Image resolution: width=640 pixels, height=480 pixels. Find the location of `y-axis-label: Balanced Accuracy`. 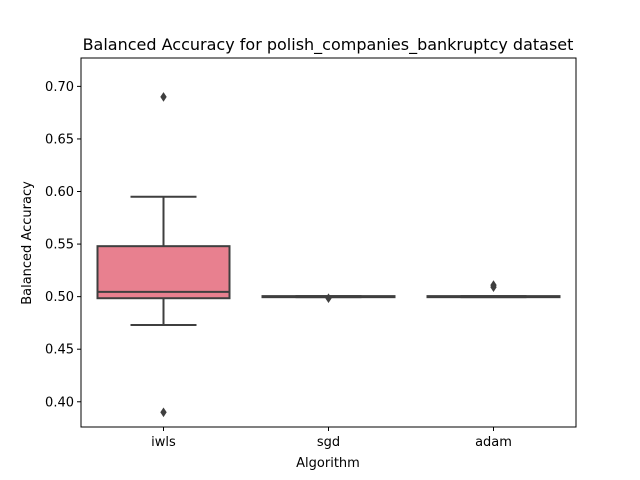

y-axis-label: Balanced Accuracy is located at coordinates (27, 243).